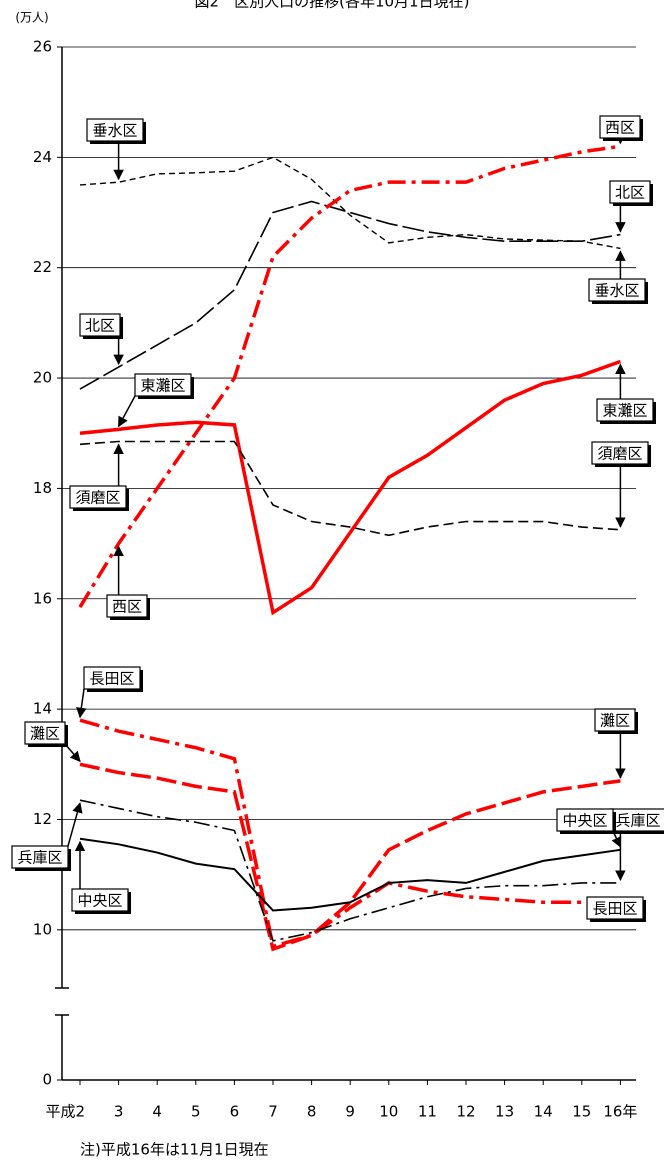 This screenshot has width=664, height=1167. Describe the element at coordinates (543, 1112) in the screenshot. I see `x-tick-label: 14` at that location.